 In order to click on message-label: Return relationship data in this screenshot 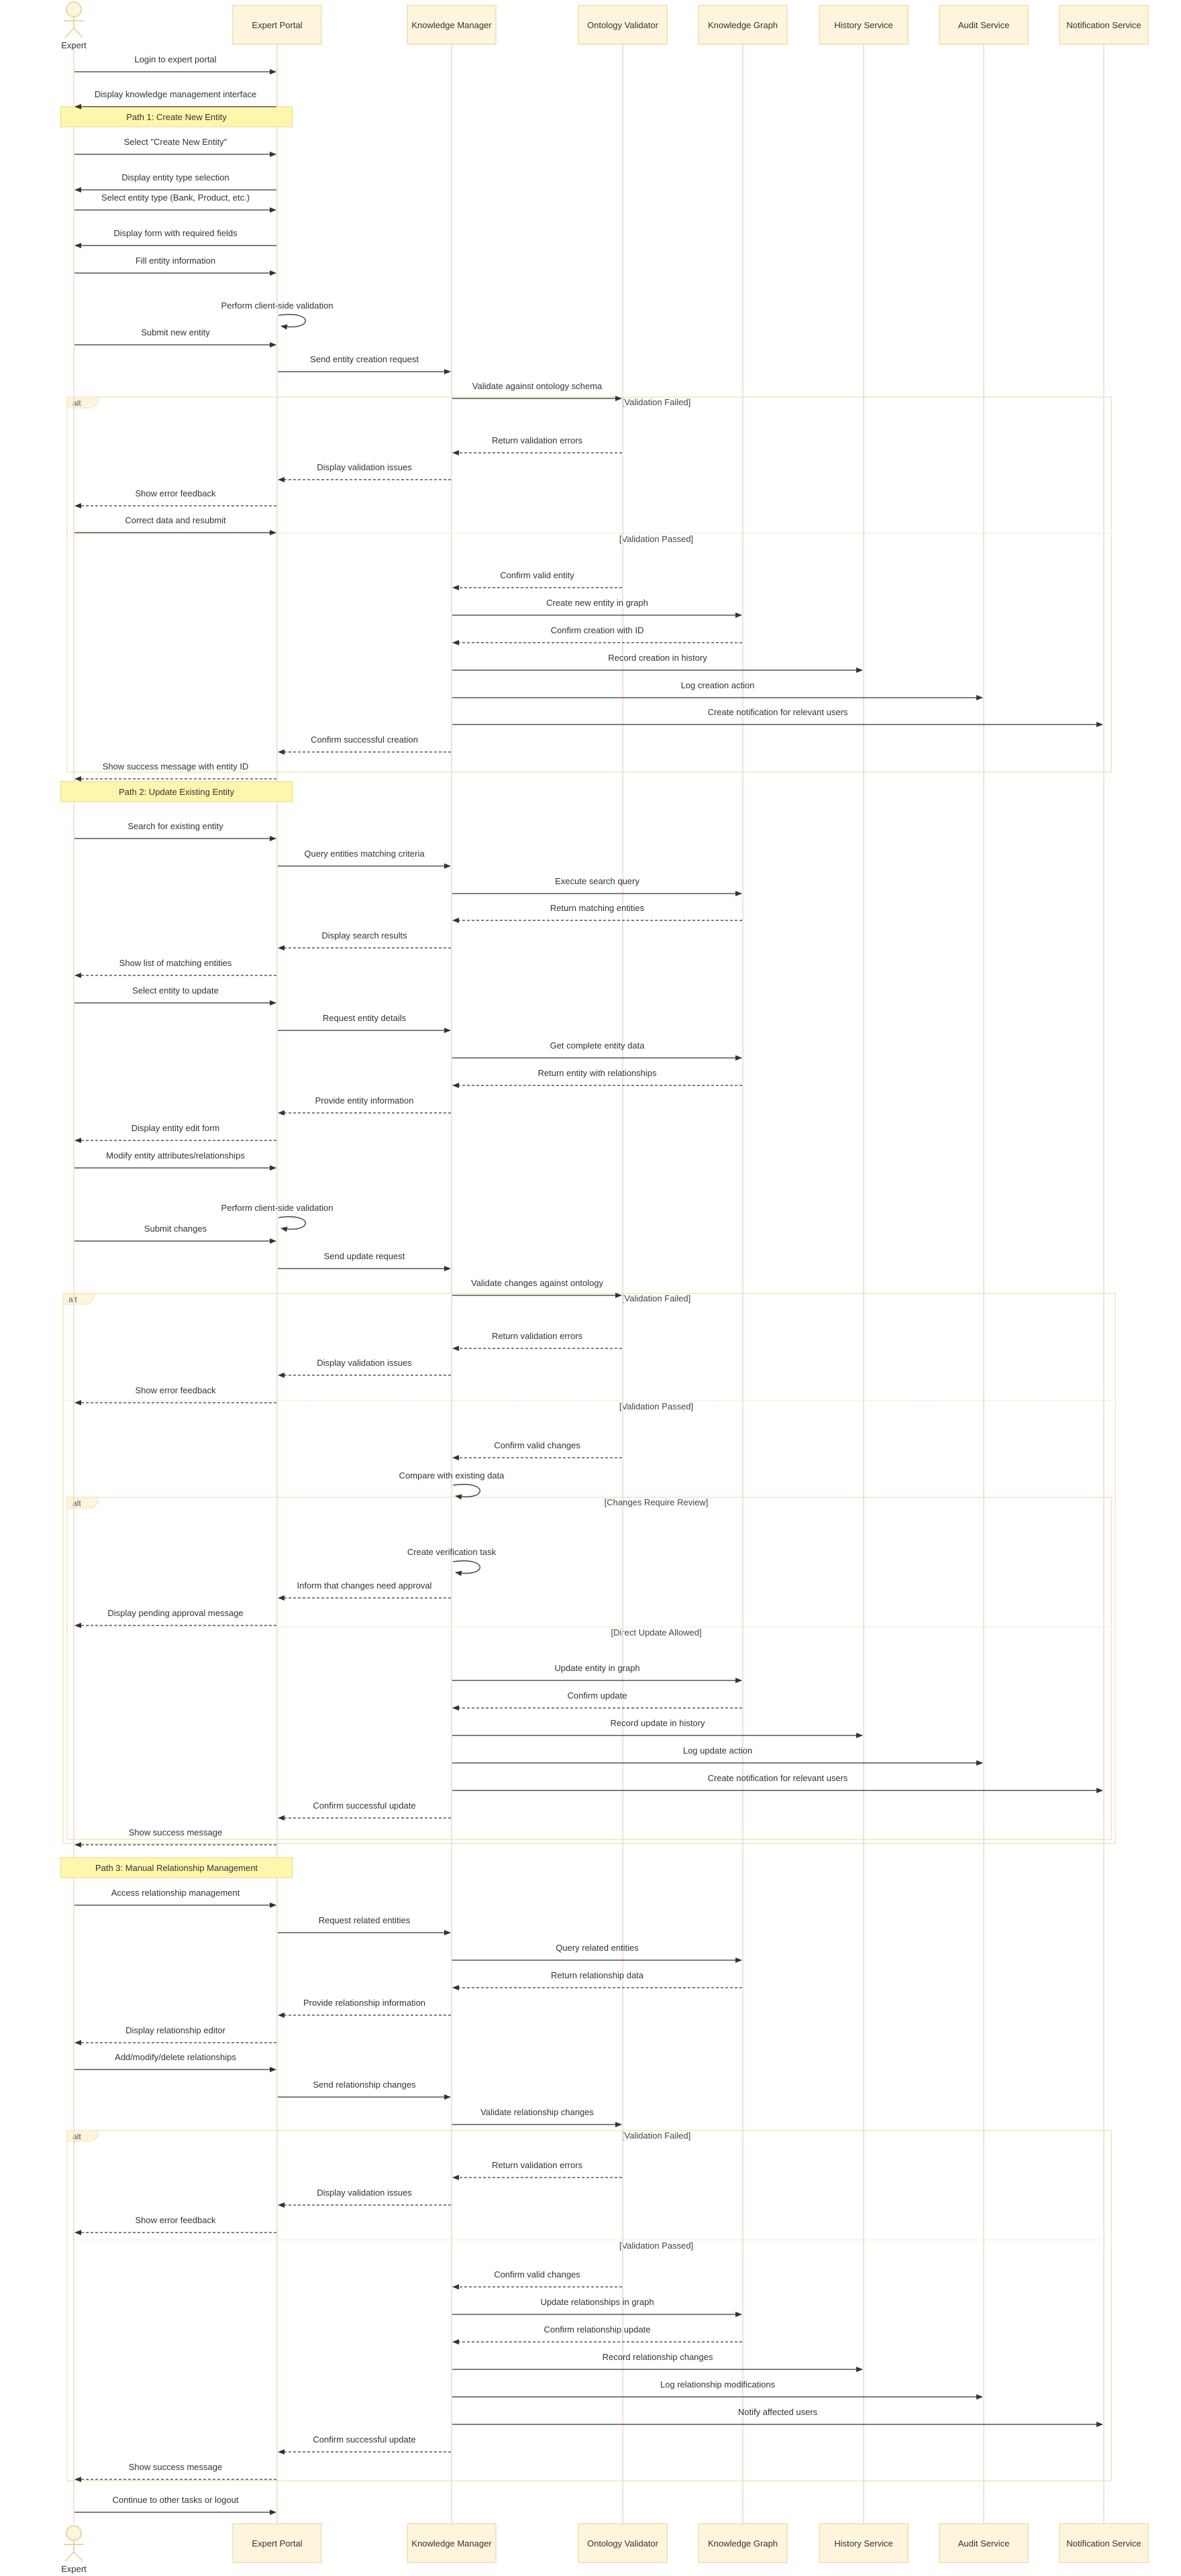, I will do `click(597, 1975)`.